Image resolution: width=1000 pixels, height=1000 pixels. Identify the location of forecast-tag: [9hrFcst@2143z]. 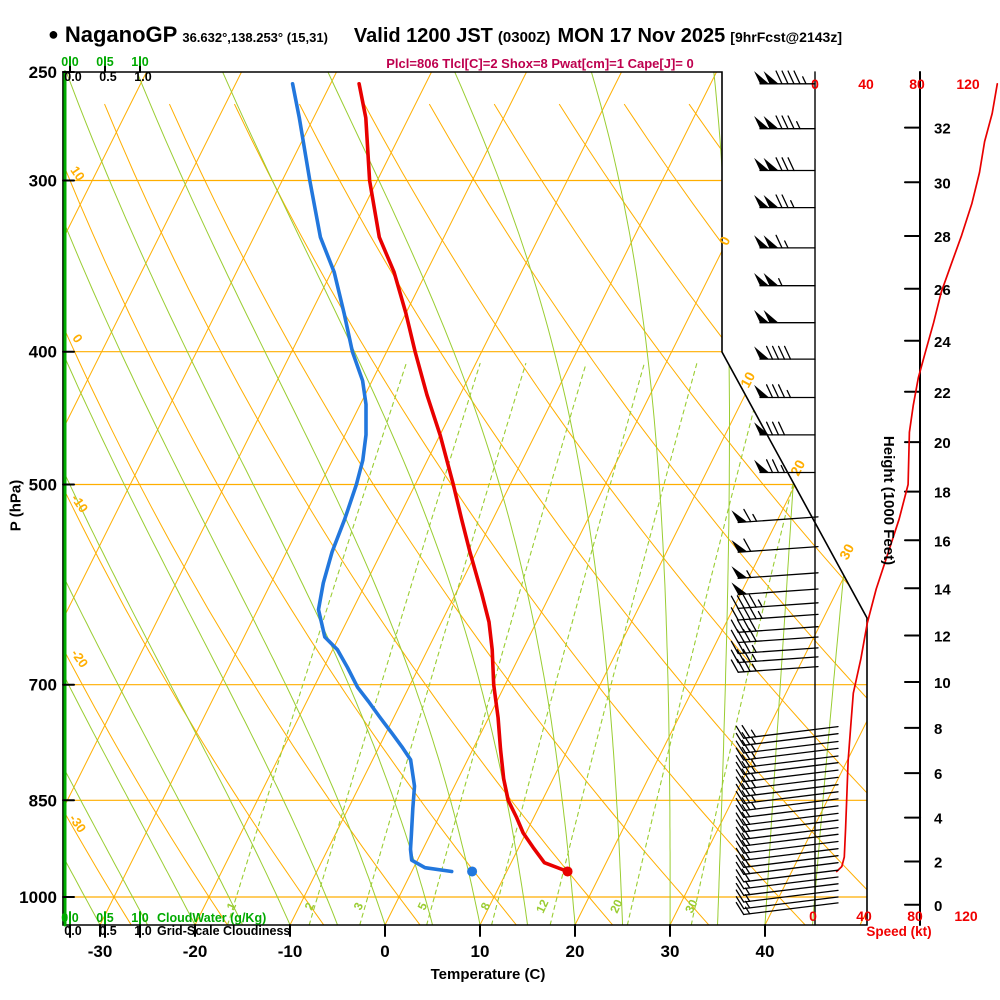
(786, 37).